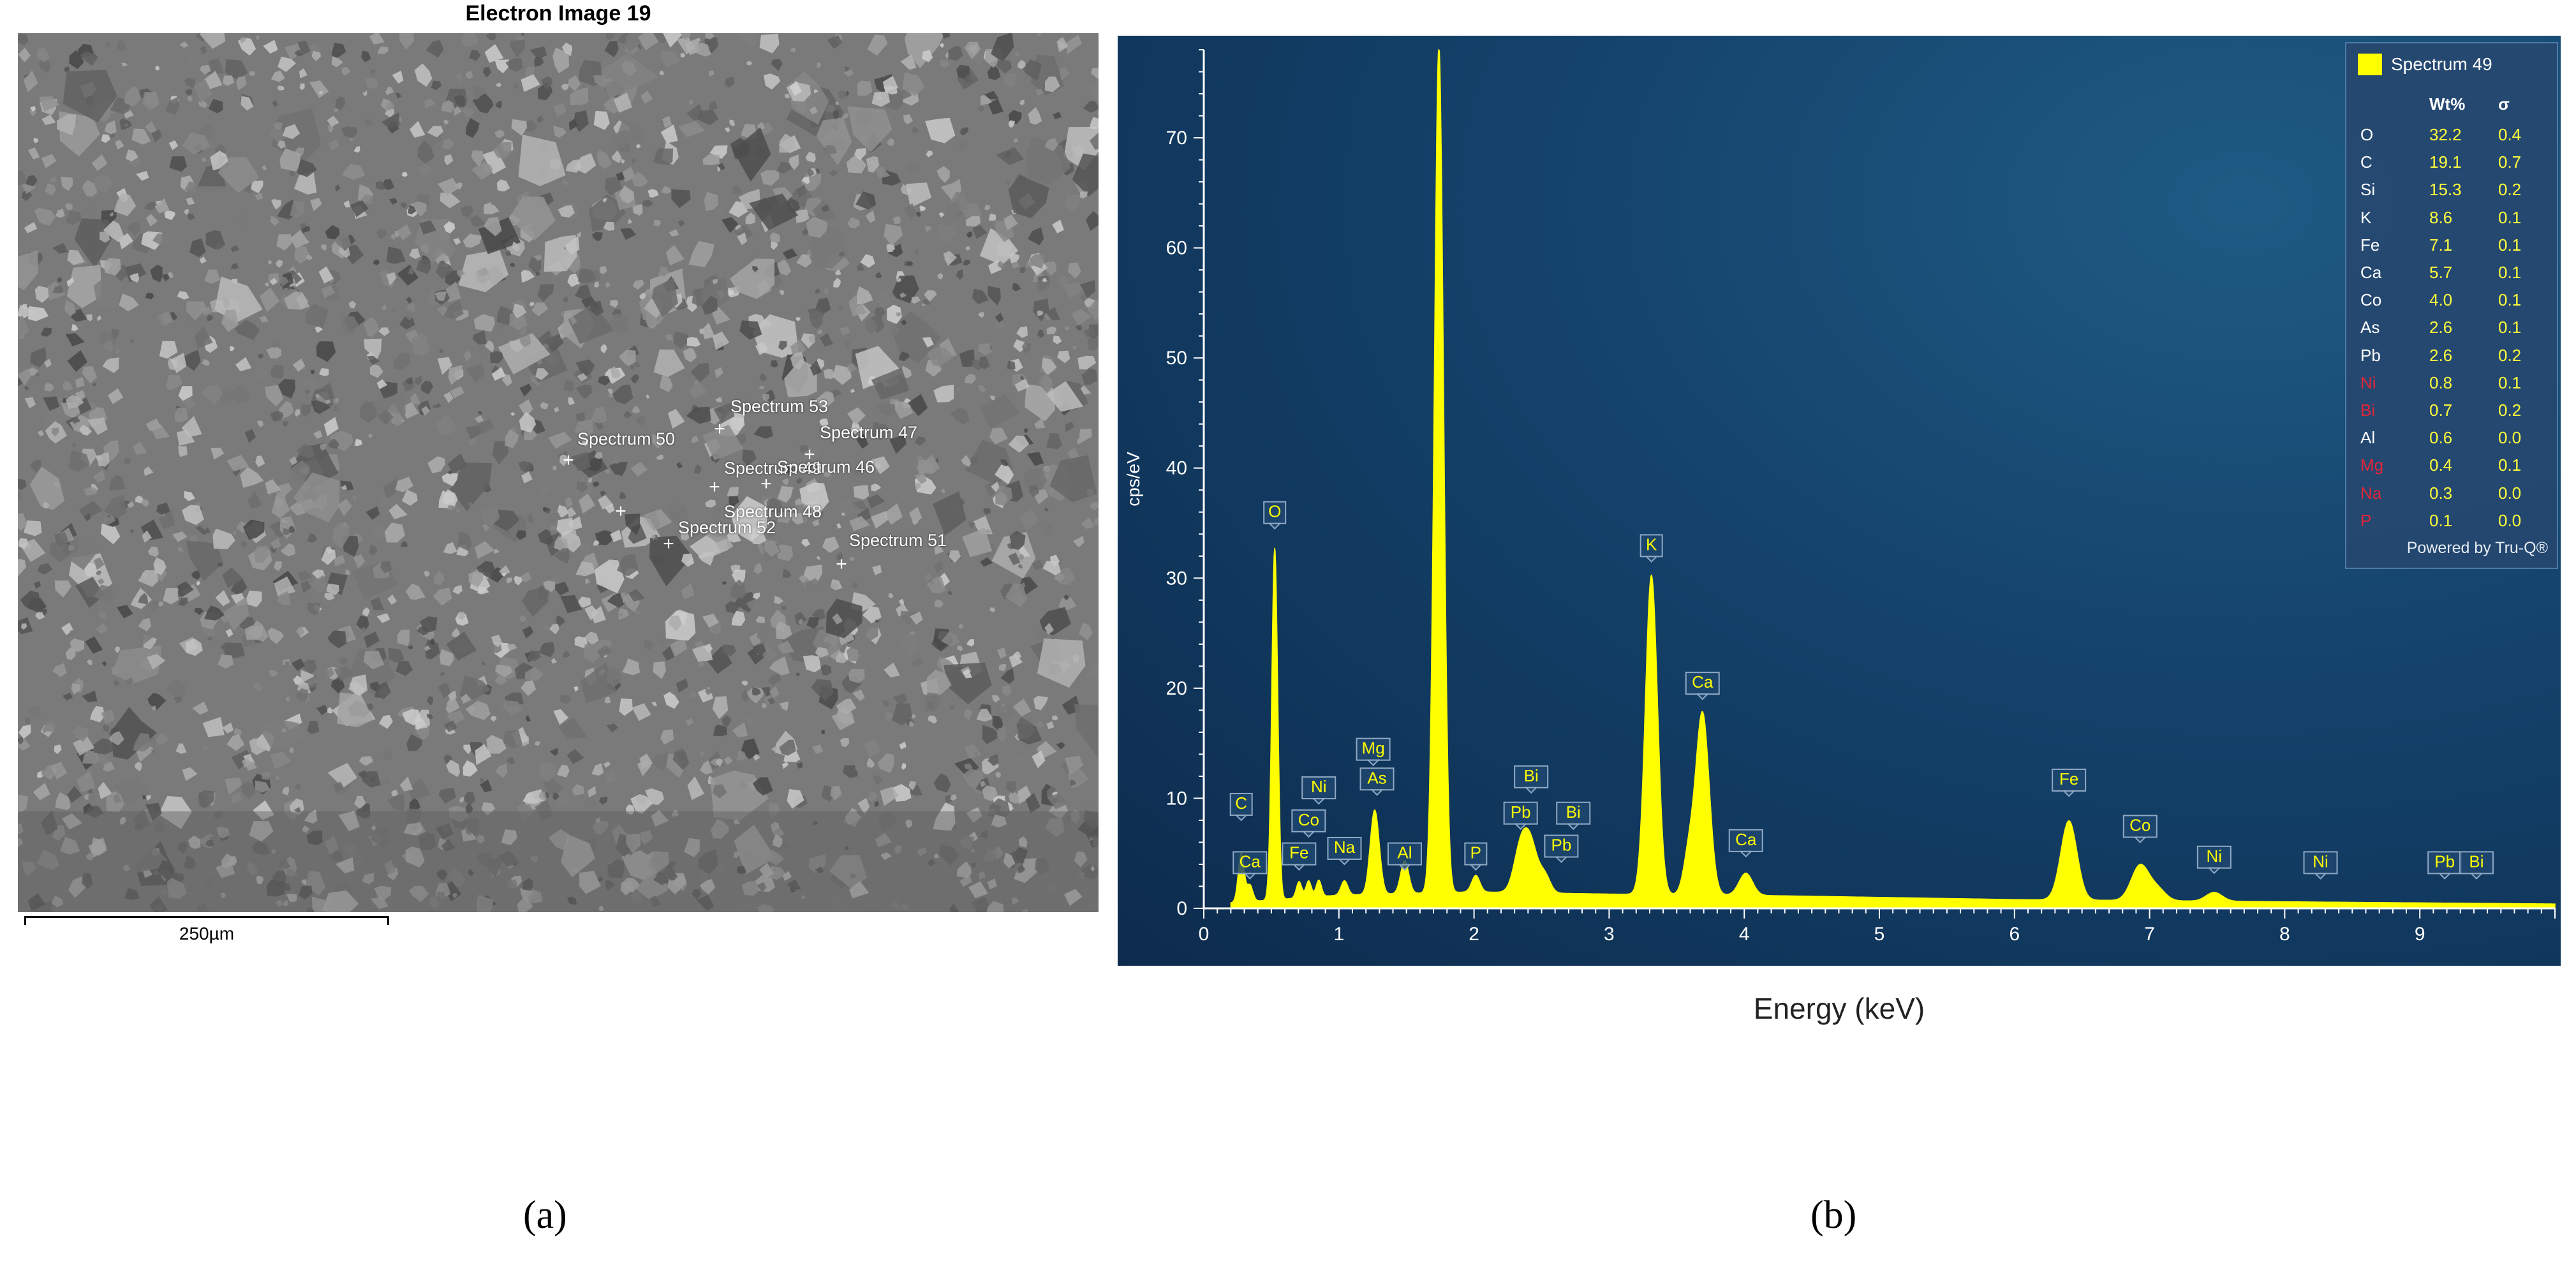  Describe the element at coordinates (2149, 934) in the screenshot. I see `x-tick-label: 7` at that location.